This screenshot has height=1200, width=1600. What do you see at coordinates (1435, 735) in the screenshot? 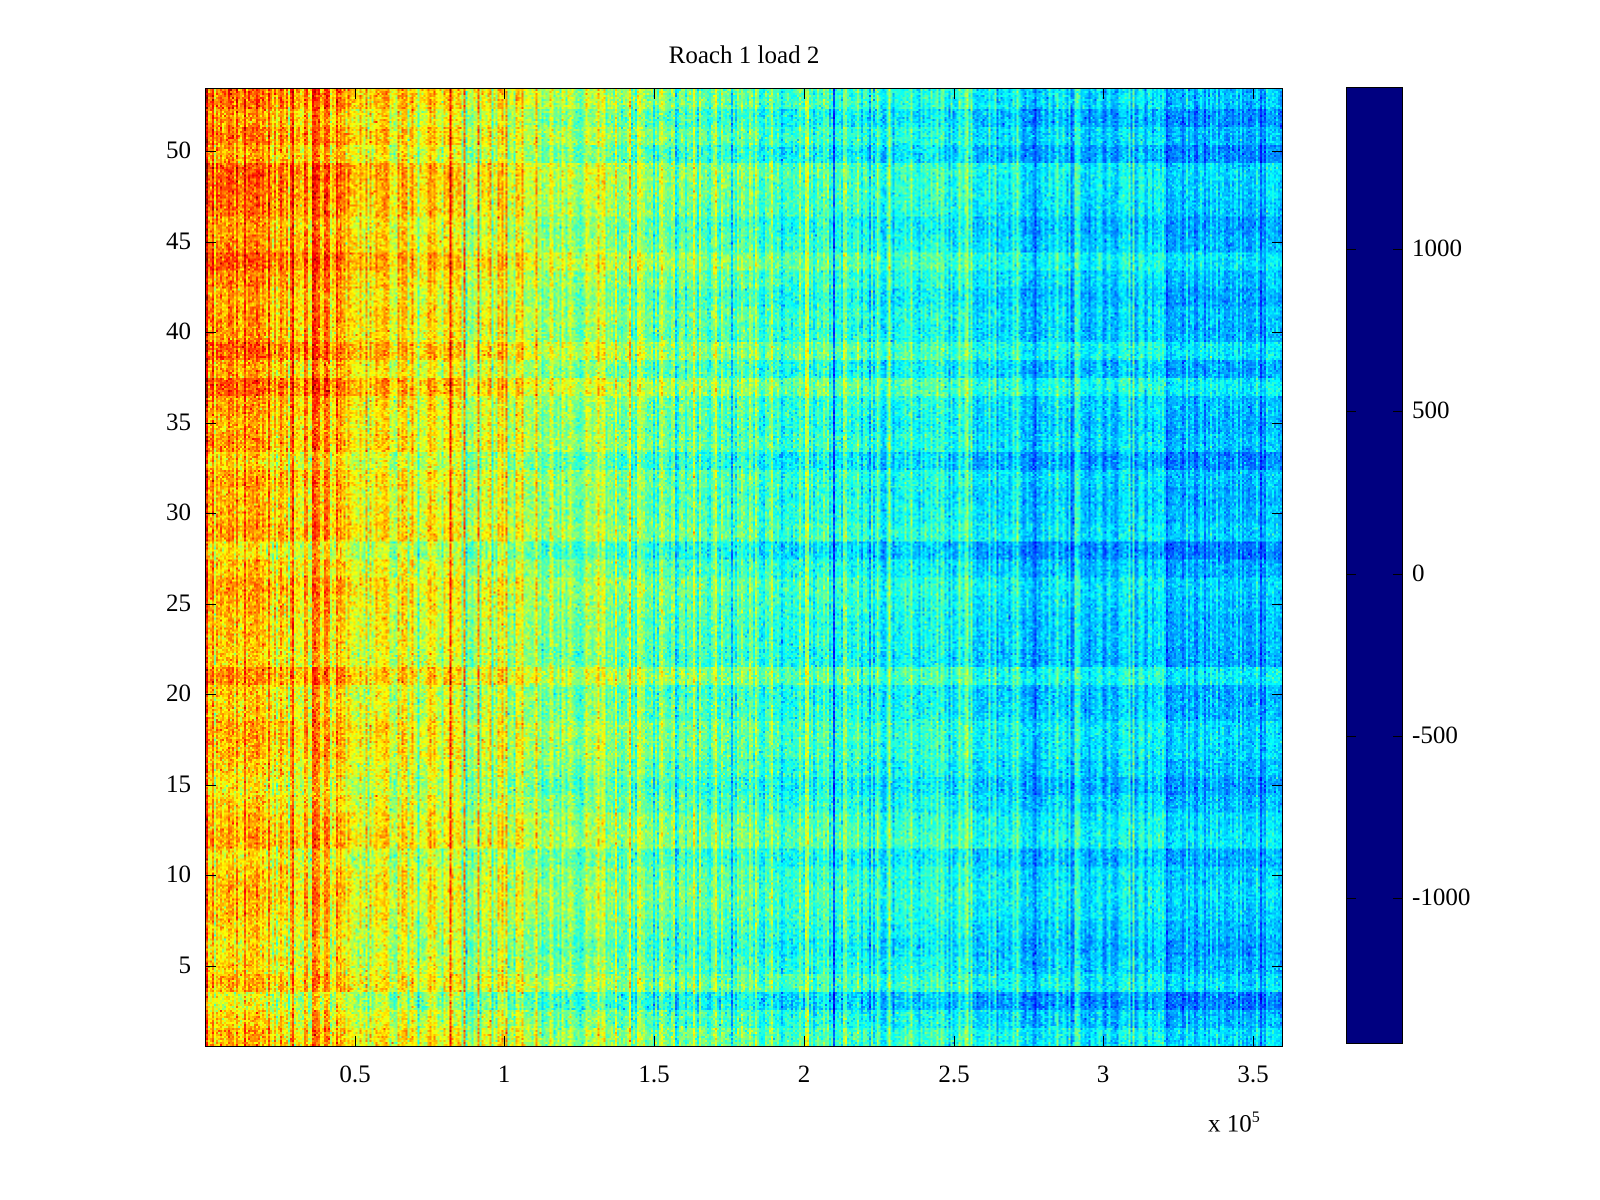
I see `colorbar-tick-label: -500` at bounding box center [1435, 735].